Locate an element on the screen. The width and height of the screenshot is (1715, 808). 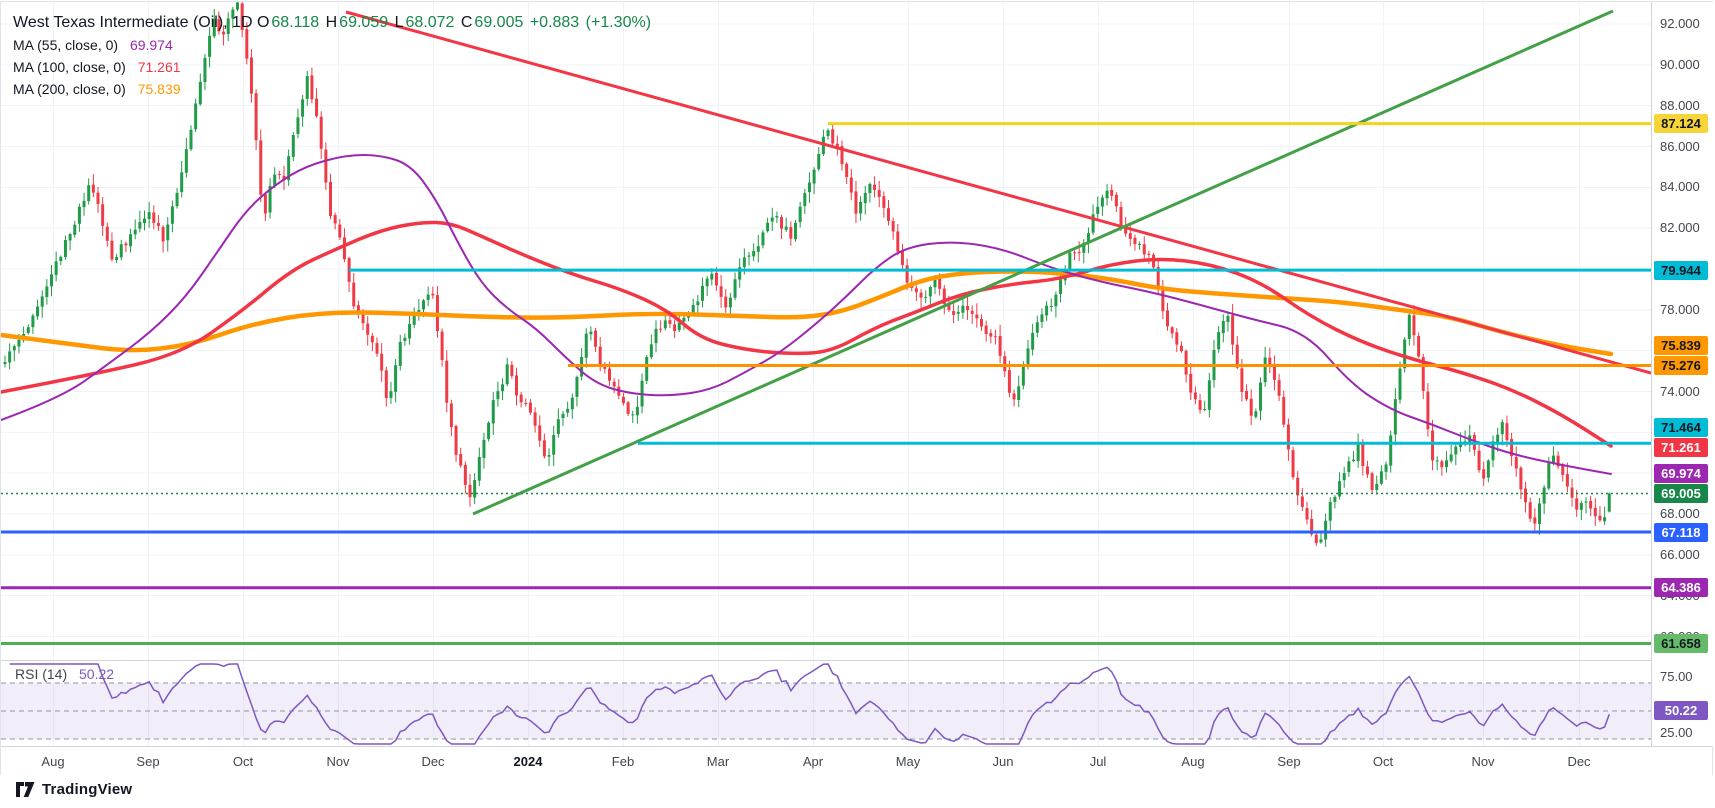
price-badge-67.118: 67.118 is located at coordinates (1681, 532).